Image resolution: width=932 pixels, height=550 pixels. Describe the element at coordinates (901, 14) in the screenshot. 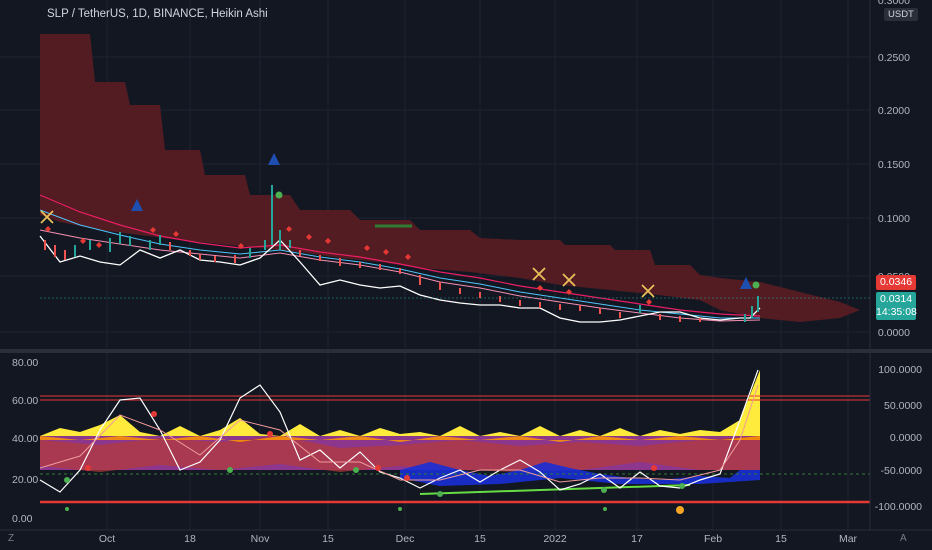

I see `currency-badge: USDT` at that location.